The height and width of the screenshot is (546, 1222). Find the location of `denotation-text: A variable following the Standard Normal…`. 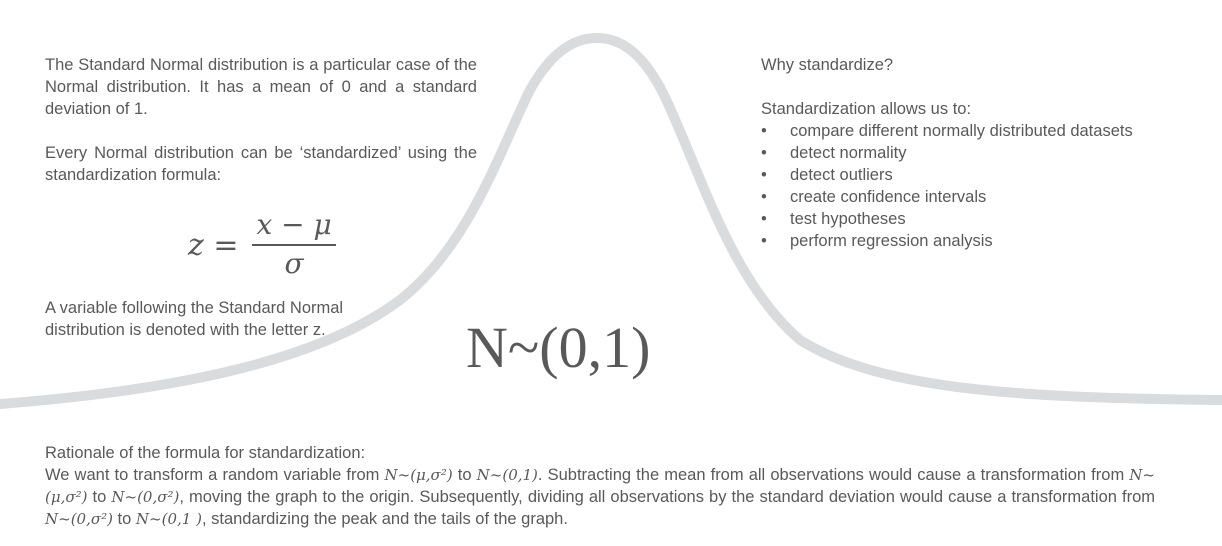

denotation-text: A variable following the Standard Normal… is located at coordinates (194, 319).